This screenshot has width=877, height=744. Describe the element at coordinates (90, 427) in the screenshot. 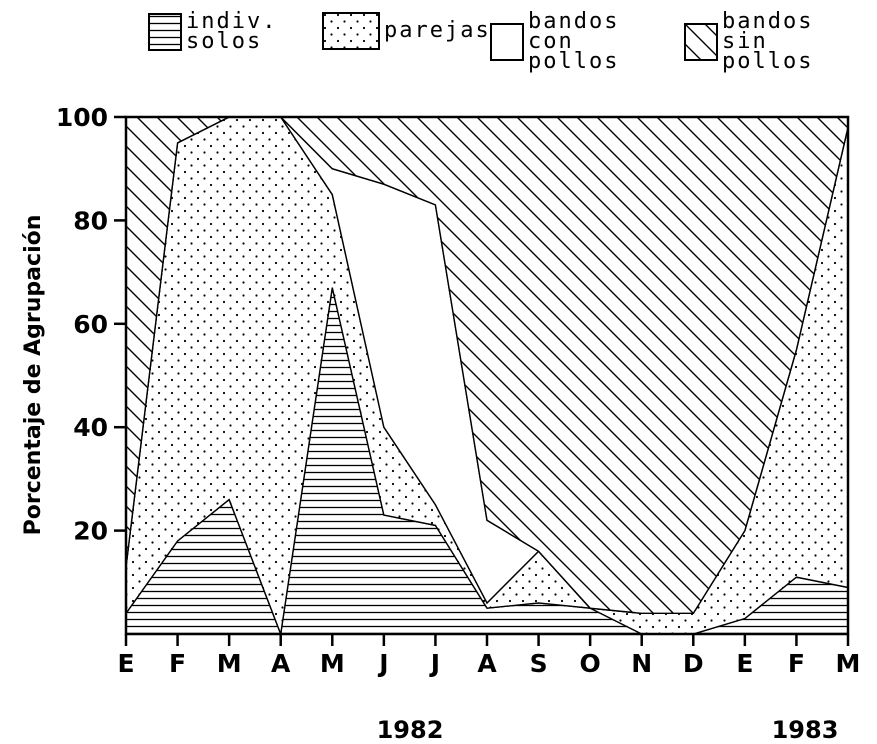

I see `y-tick-label: 40` at that location.